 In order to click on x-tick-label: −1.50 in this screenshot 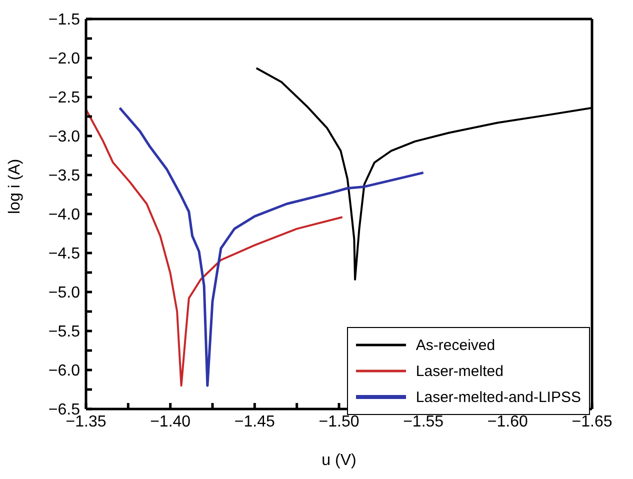, I will do `click(339, 421)`.